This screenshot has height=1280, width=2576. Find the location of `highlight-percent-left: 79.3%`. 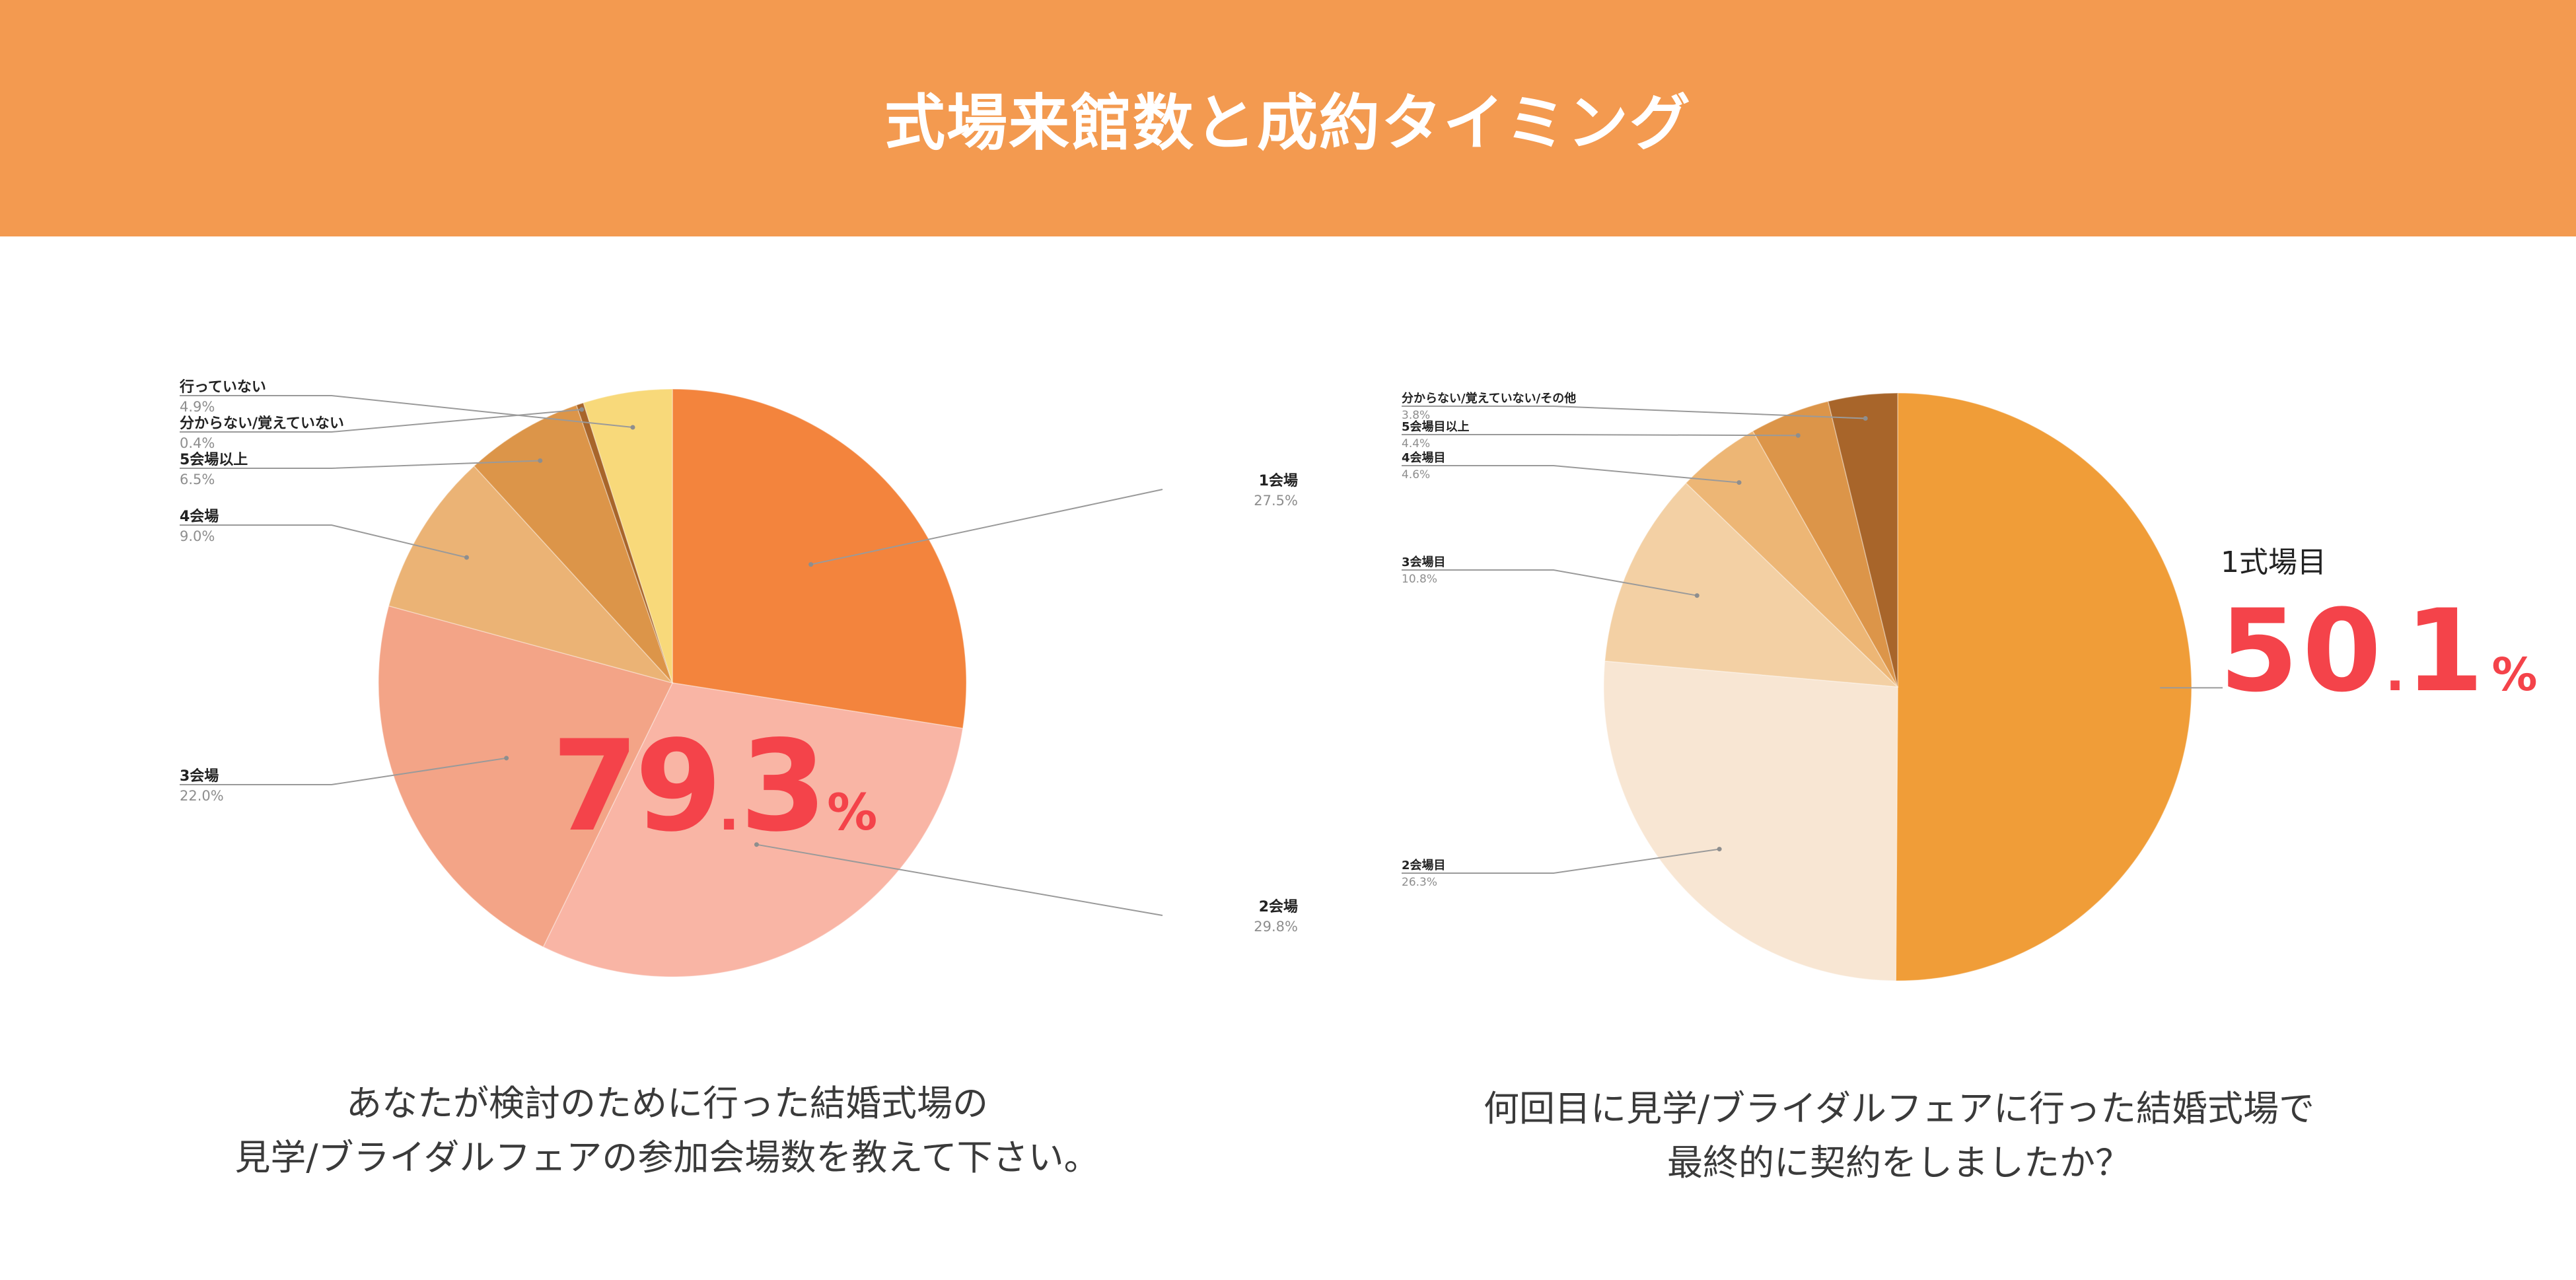

highlight-percent-left: 79.3% is located at coordinates (714, 786).